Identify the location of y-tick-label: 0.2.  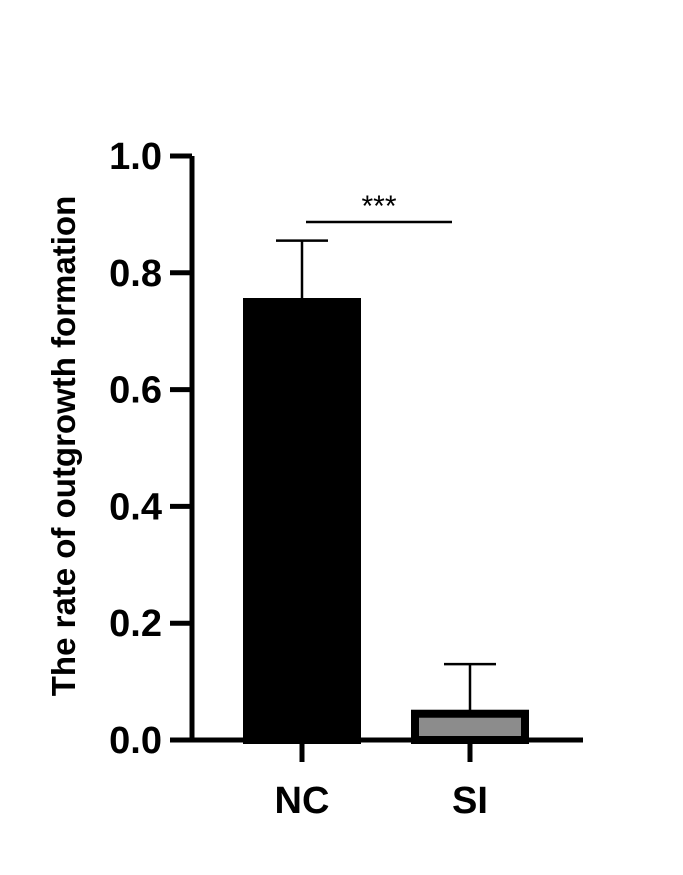
(135, 624).